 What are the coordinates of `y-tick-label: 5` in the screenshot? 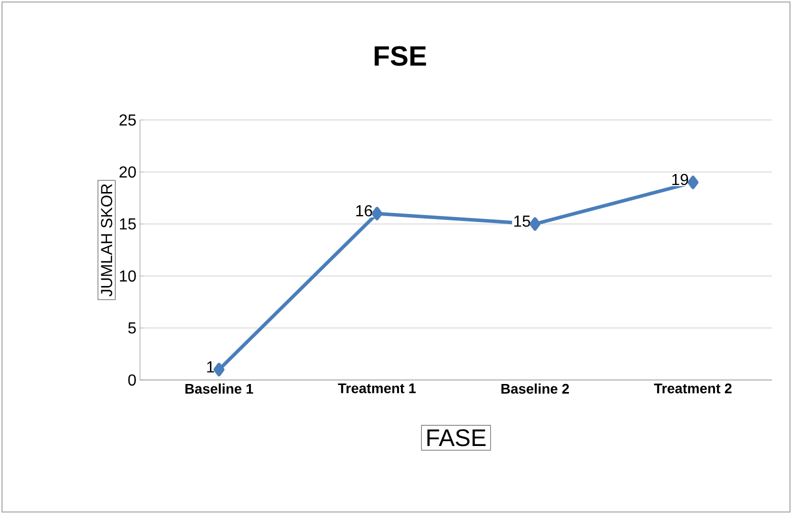 It's located at (132, 328).